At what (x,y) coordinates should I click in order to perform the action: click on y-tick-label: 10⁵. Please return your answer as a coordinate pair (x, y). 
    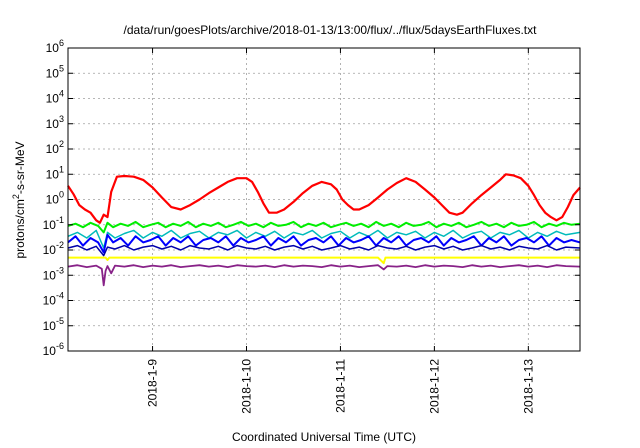
    Looking at the image, I should click on (55, 71).